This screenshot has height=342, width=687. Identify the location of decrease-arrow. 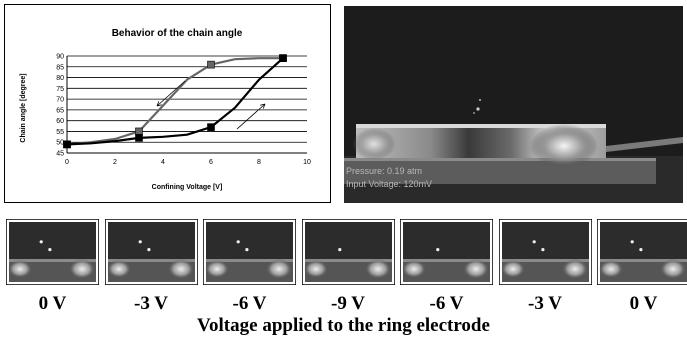
(171, 93).